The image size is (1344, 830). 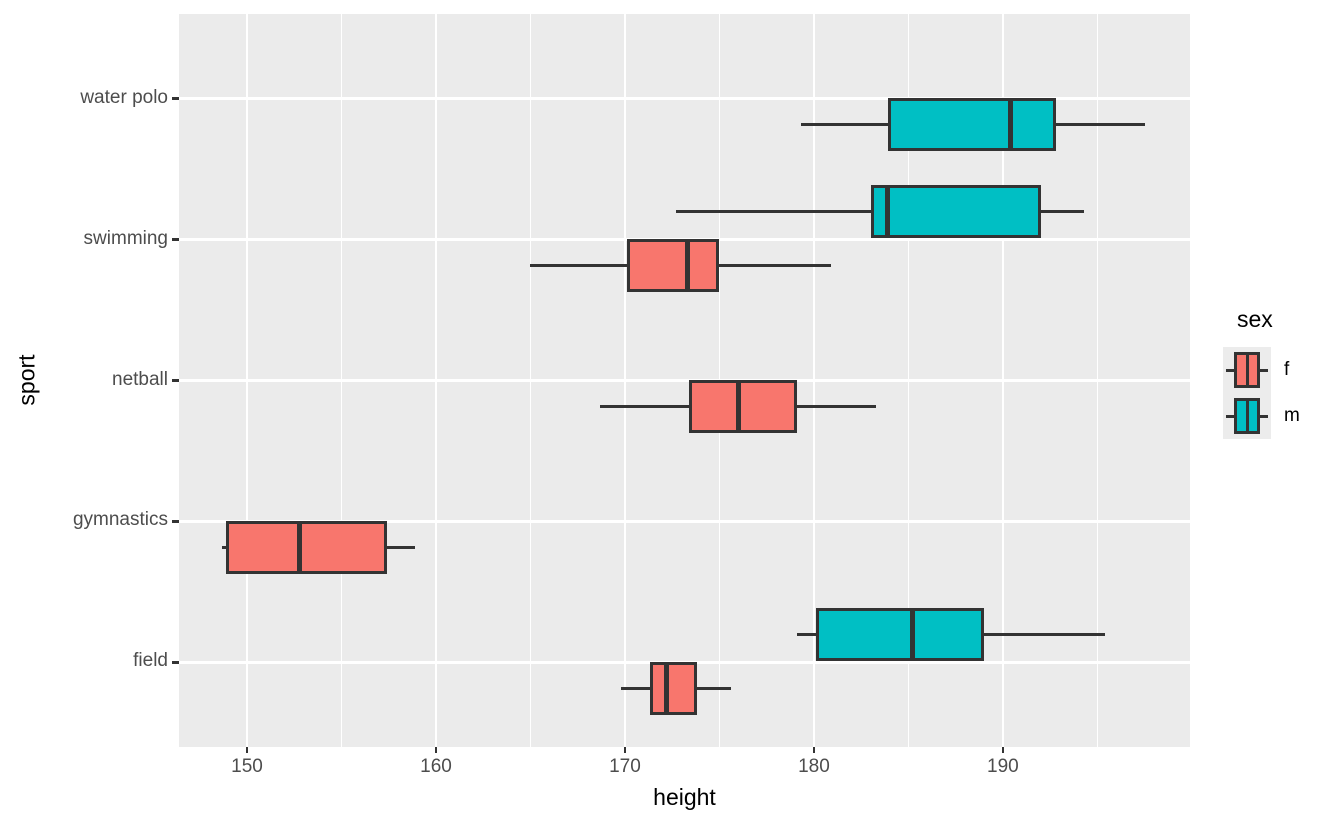 I want to click on legend-key-f, so click(x=1247, y=370).